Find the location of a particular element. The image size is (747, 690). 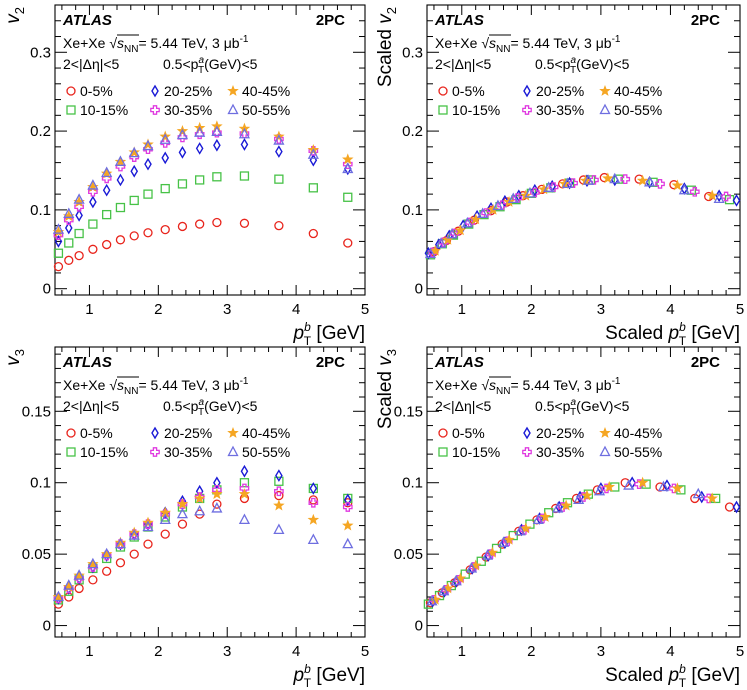

legend-entry: 30-35% is located at coordinates (553, 452).